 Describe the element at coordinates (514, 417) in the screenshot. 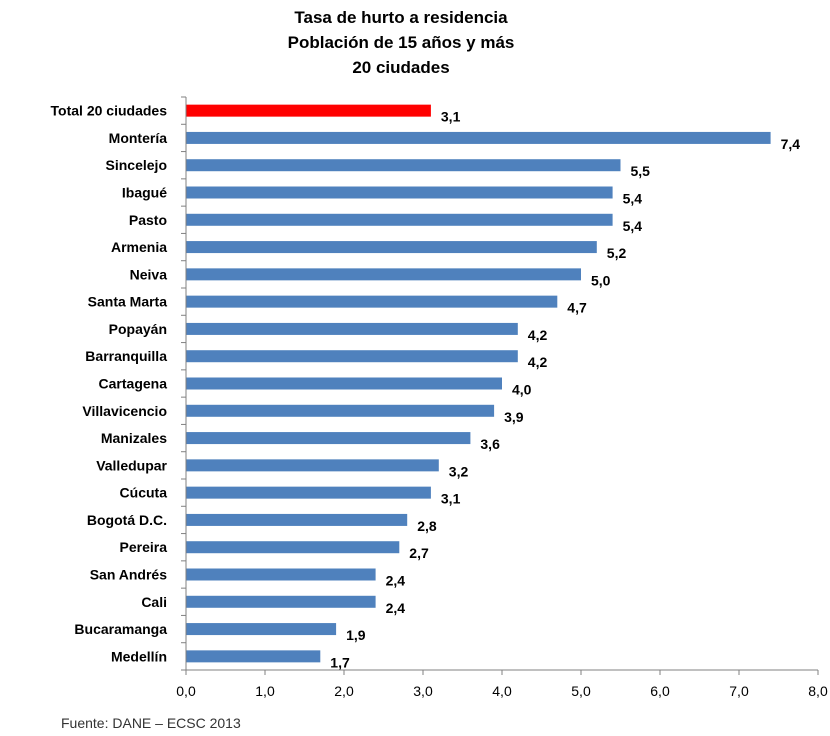

I see `value-label-11: 3,9` at that location.